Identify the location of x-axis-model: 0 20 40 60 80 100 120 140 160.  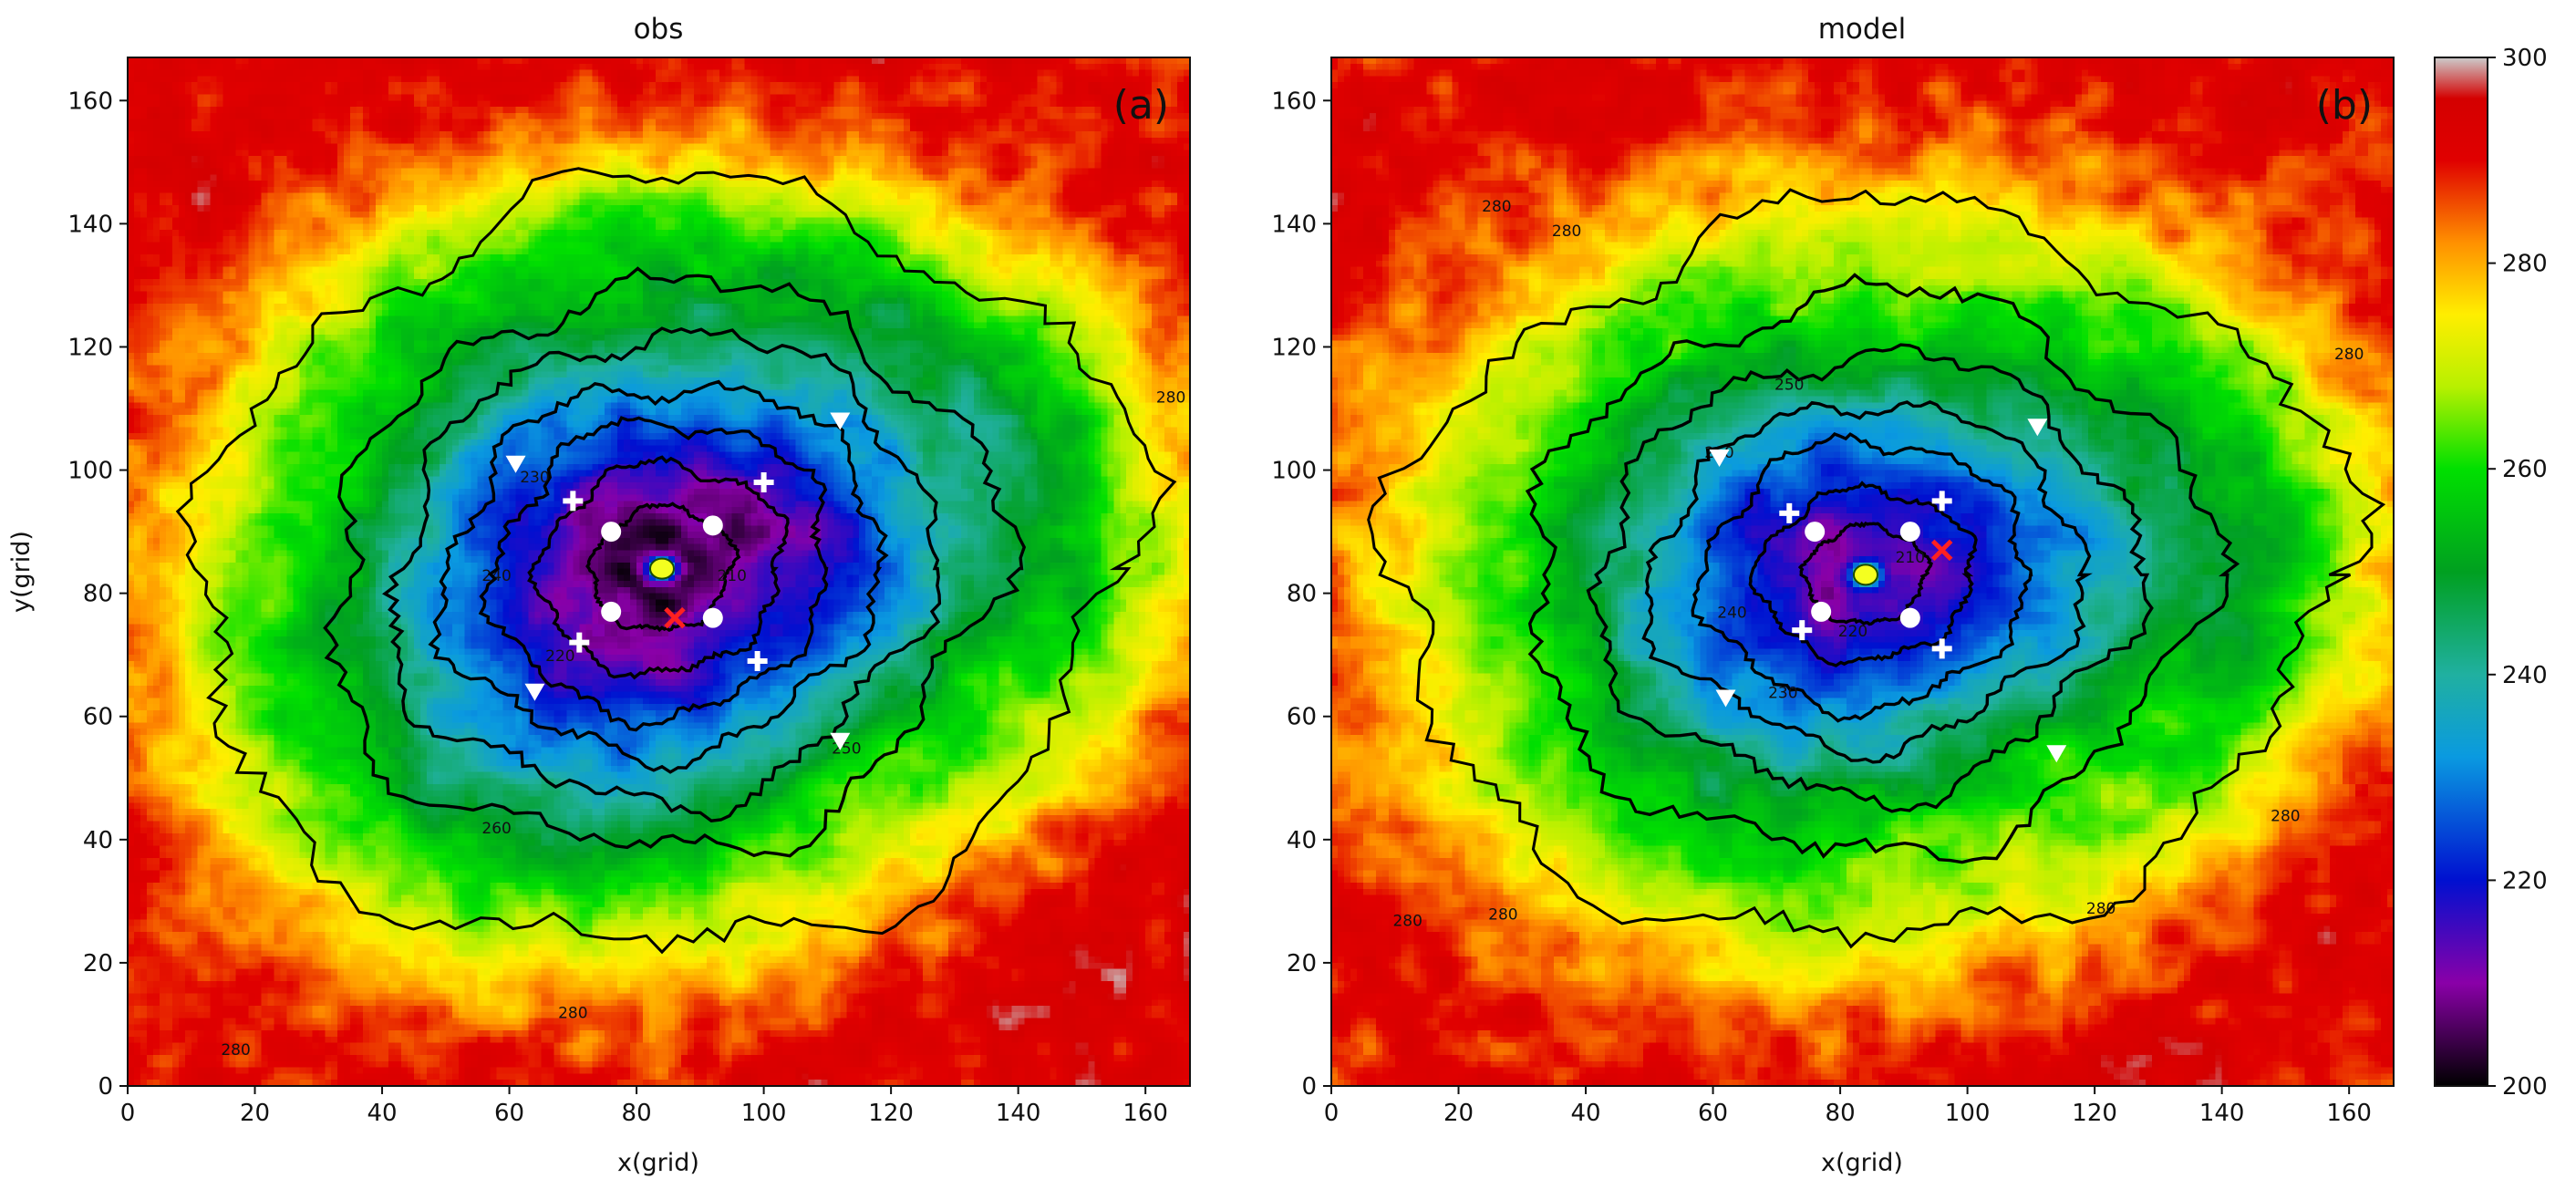
(1848, 1106).